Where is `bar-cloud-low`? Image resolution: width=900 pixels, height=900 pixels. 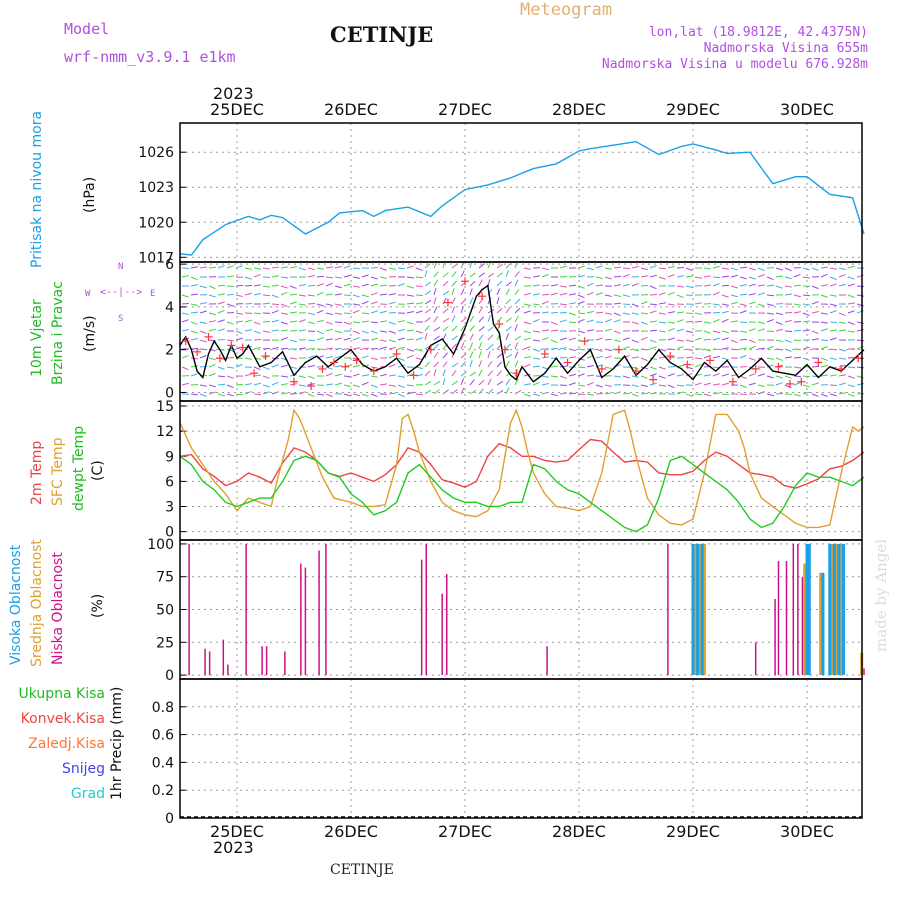 bar-cloud-low is located at coordinates (189, 609).